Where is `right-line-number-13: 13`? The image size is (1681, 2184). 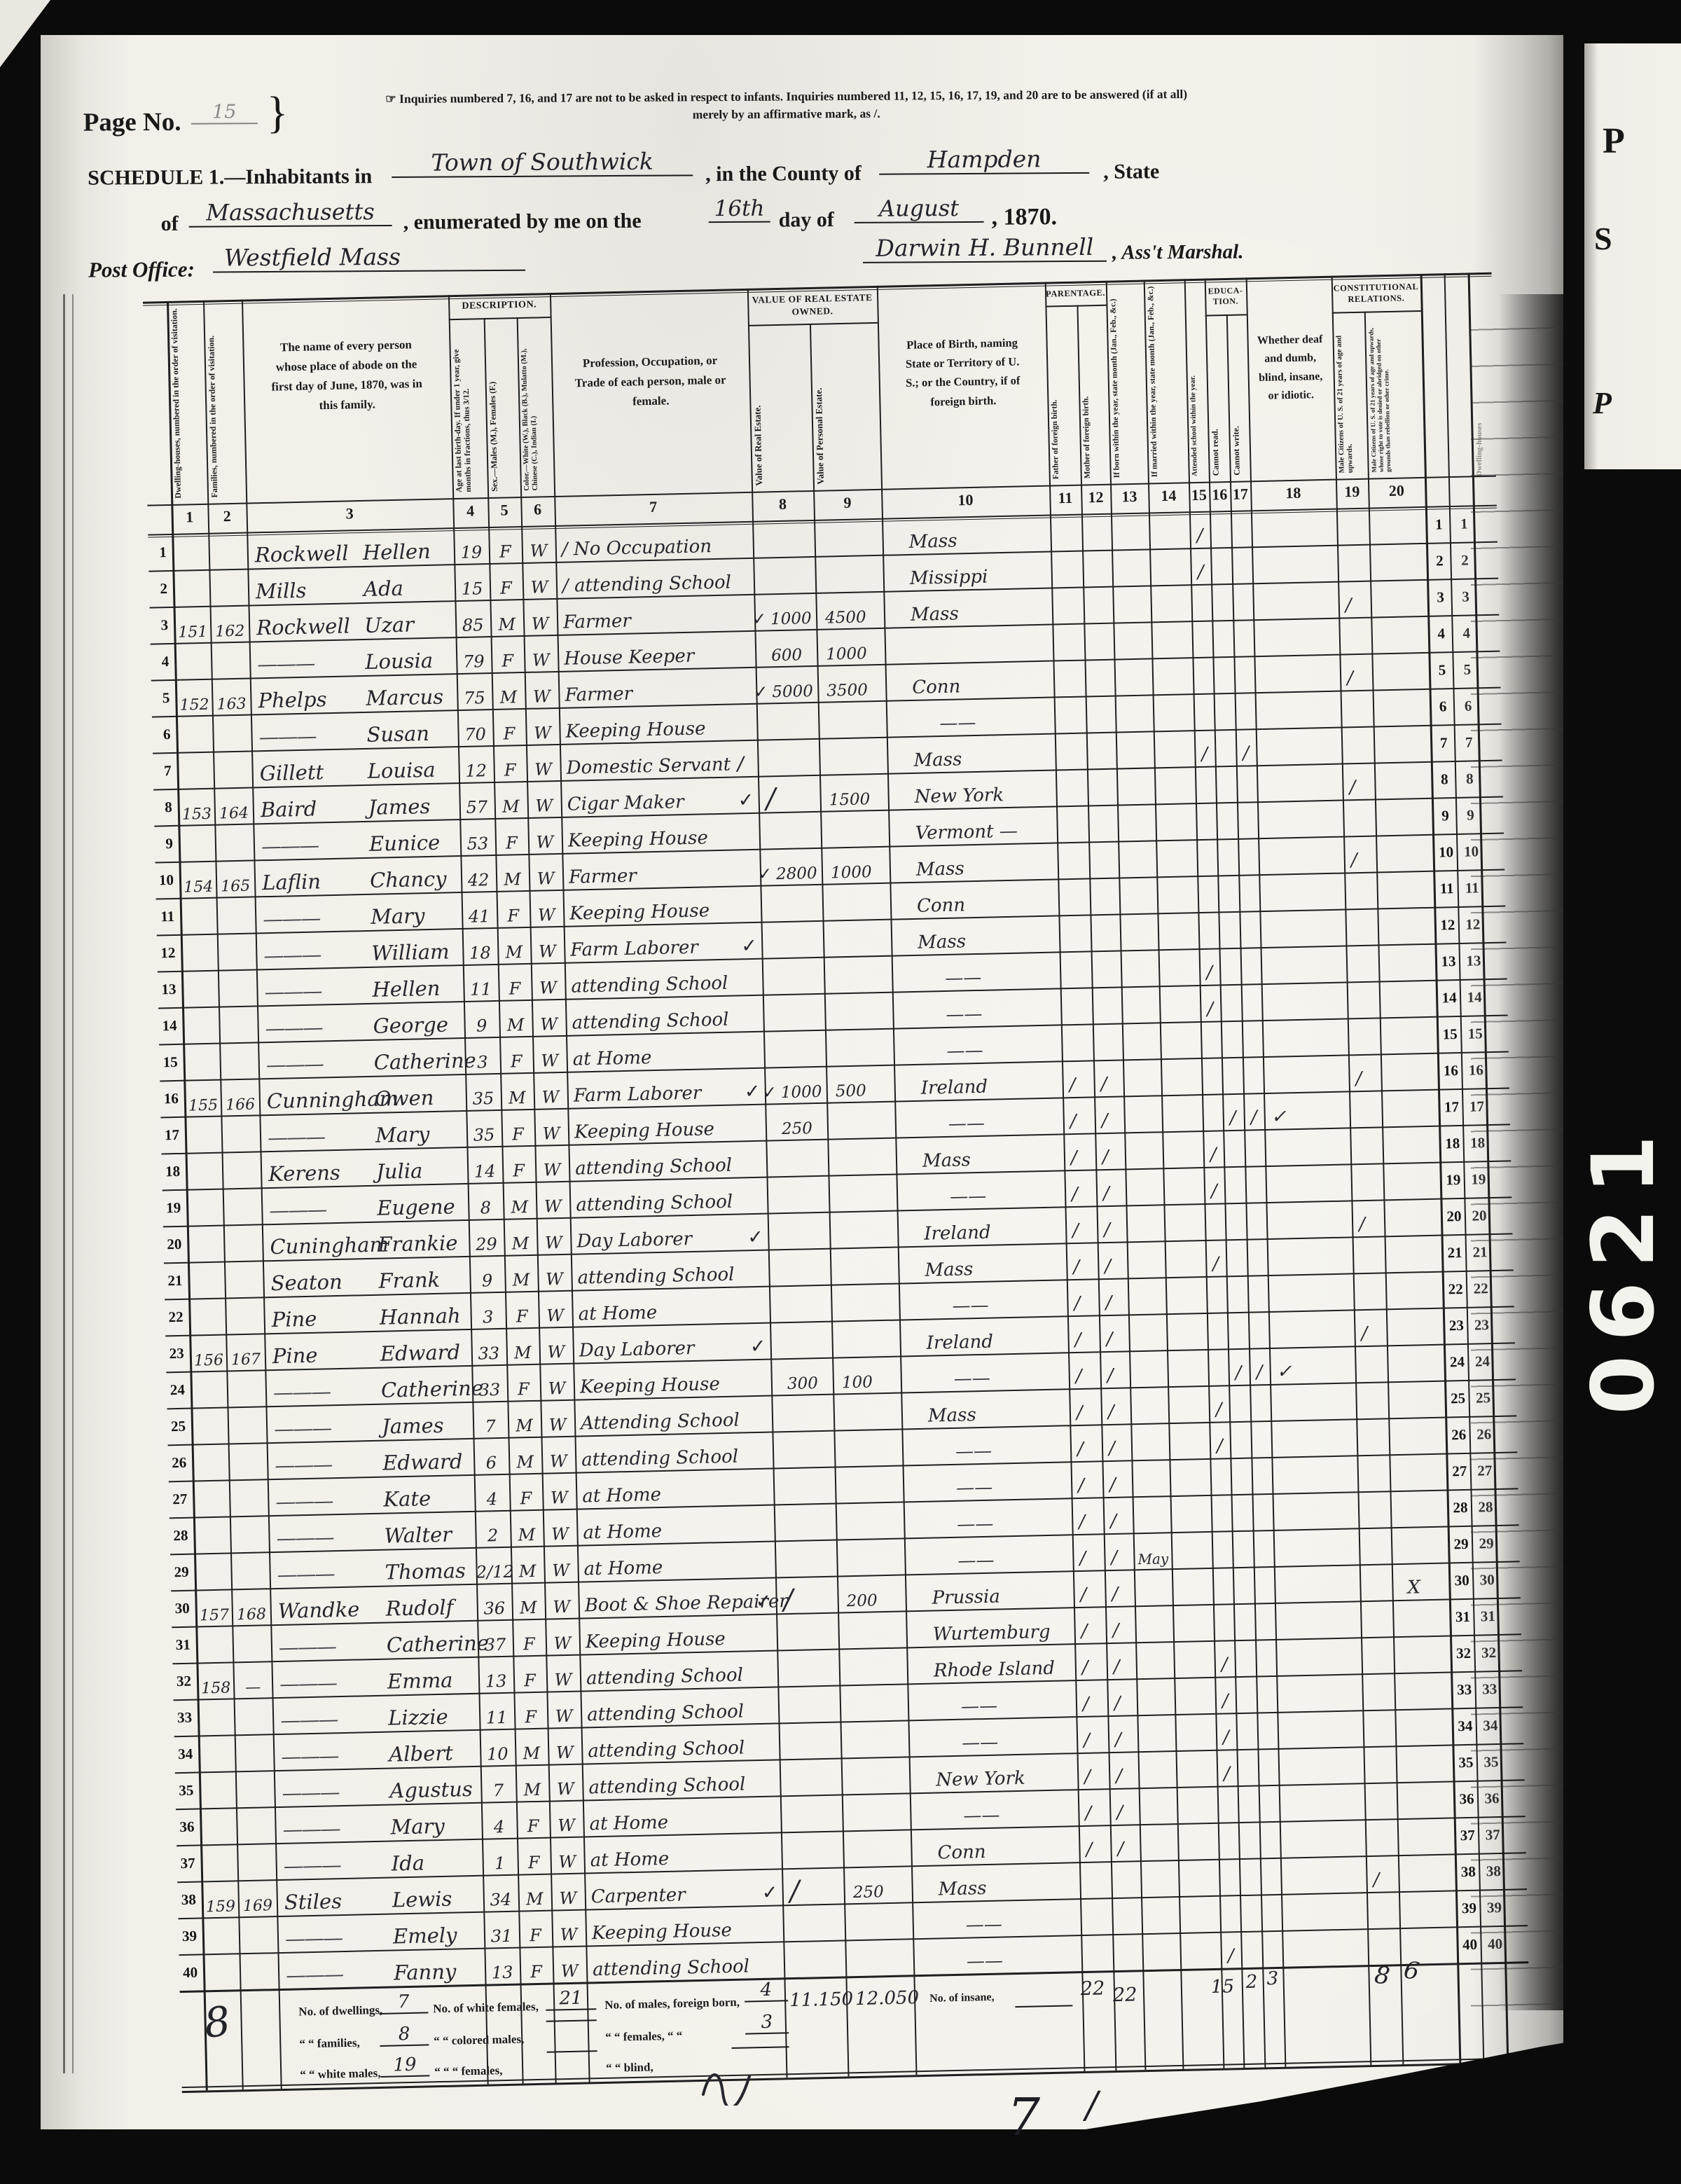 right-line-number-13: 13 is located at coordinates (1449, 961).